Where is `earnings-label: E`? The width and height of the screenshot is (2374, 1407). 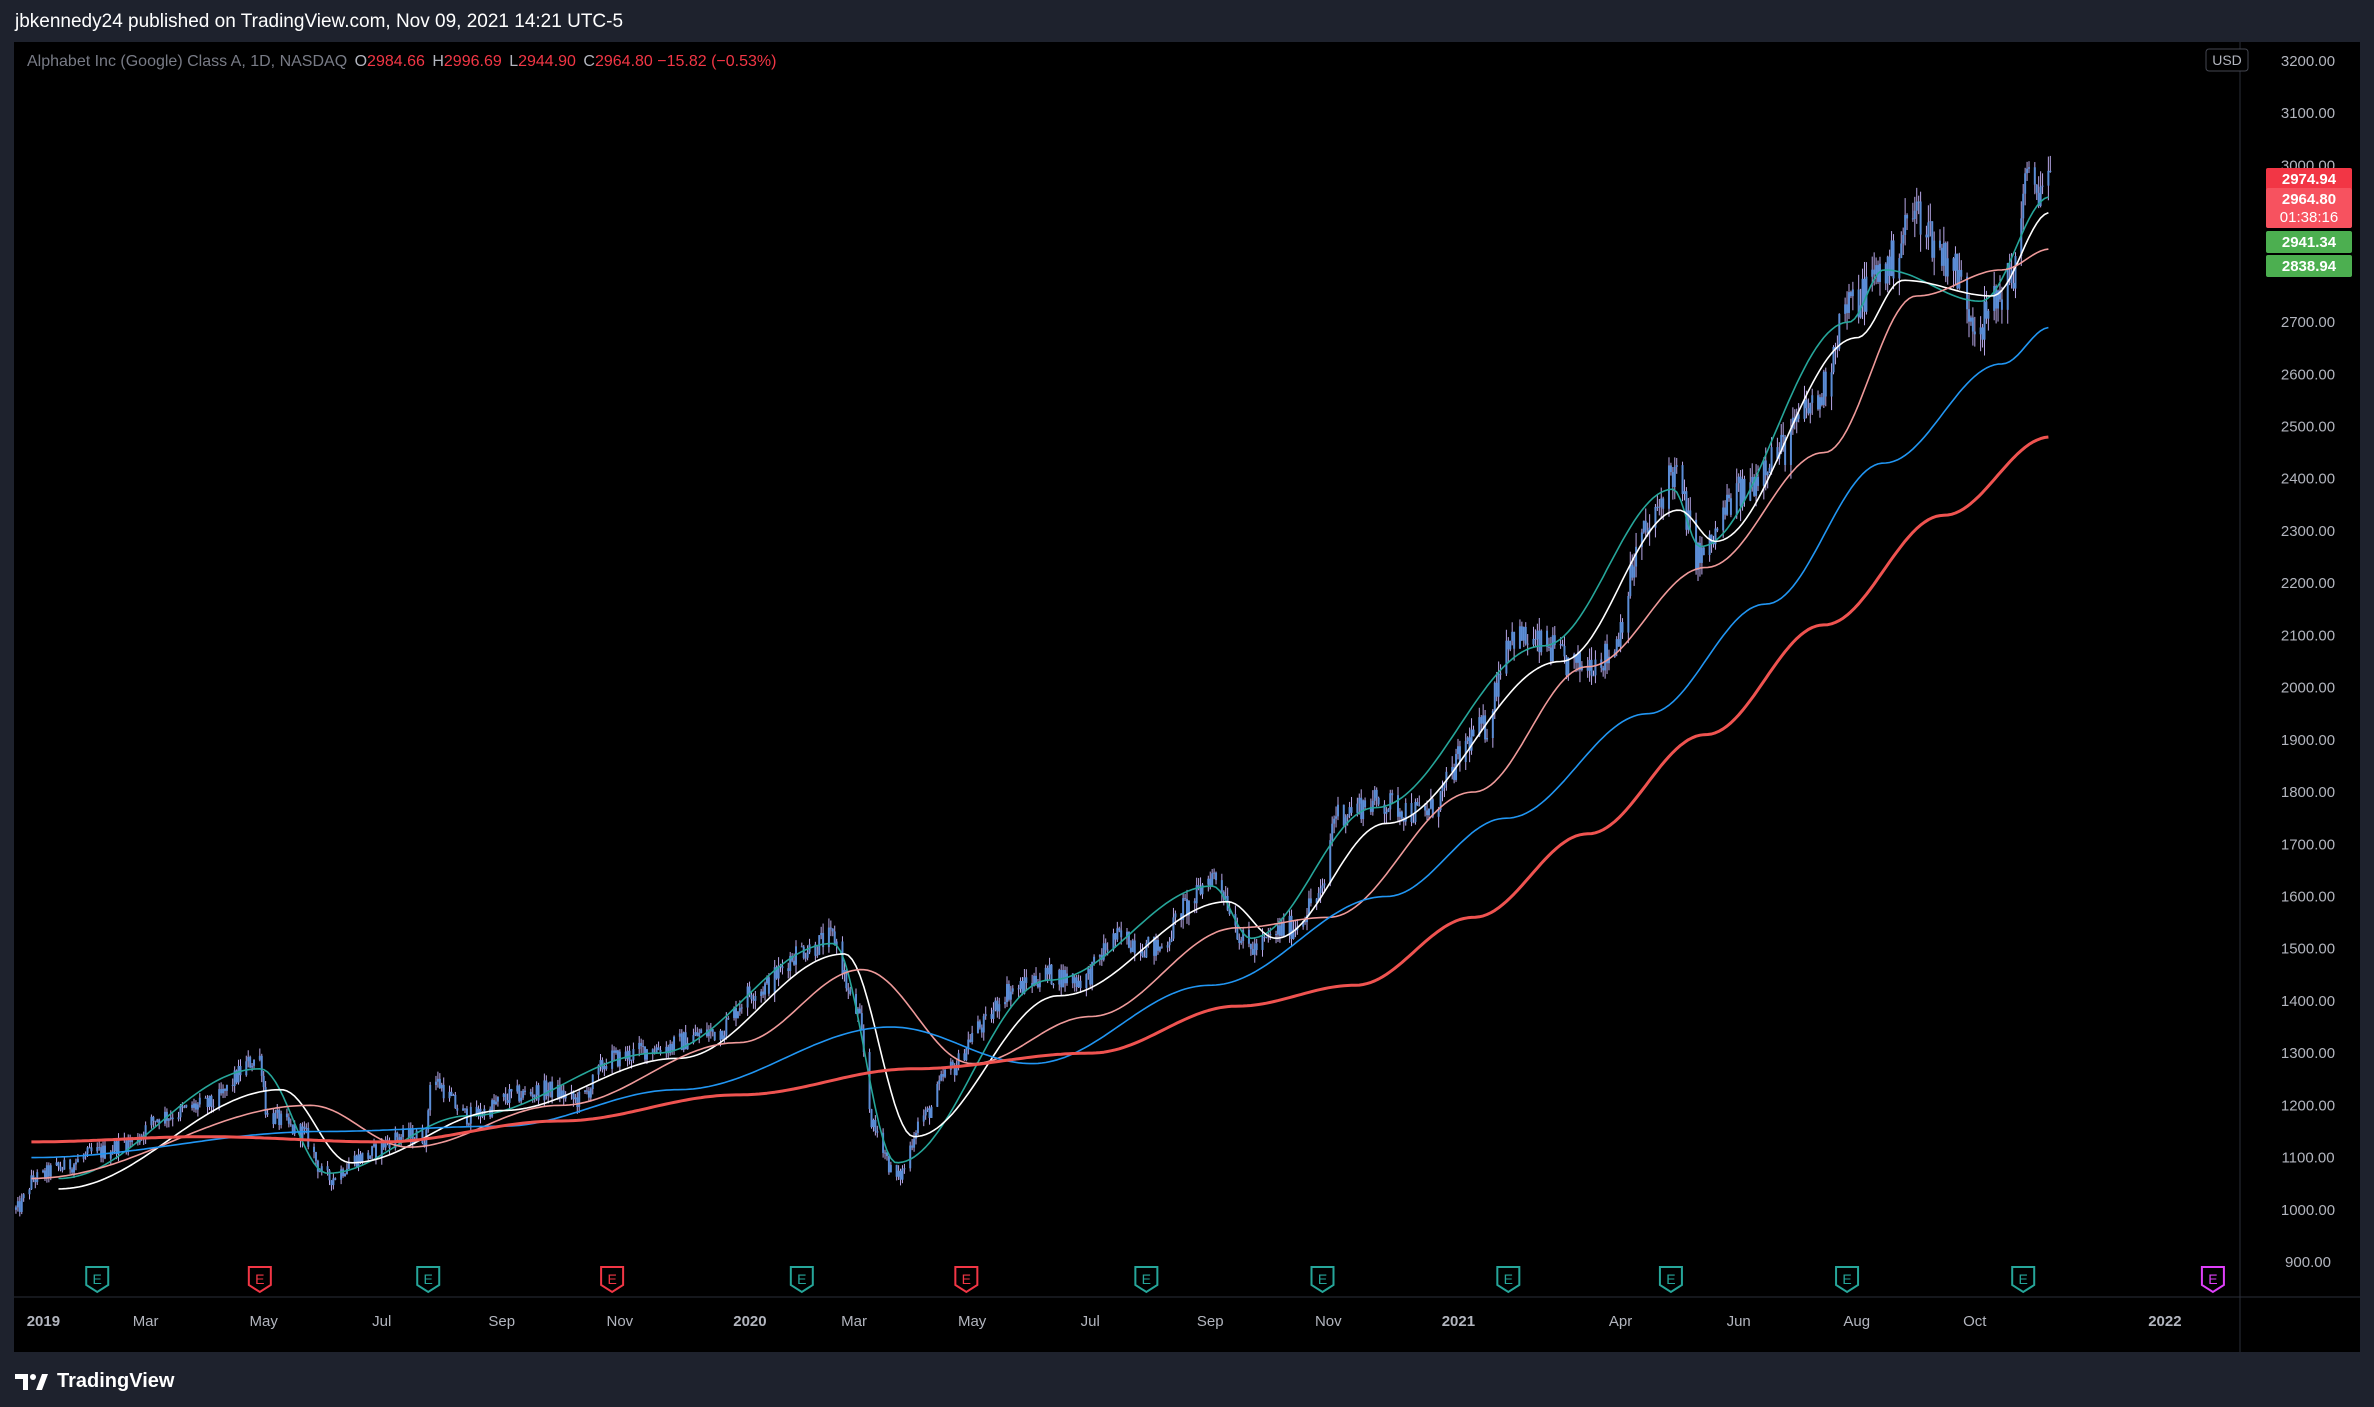
earnings-label: E is located at coordinates (1670, 1279).